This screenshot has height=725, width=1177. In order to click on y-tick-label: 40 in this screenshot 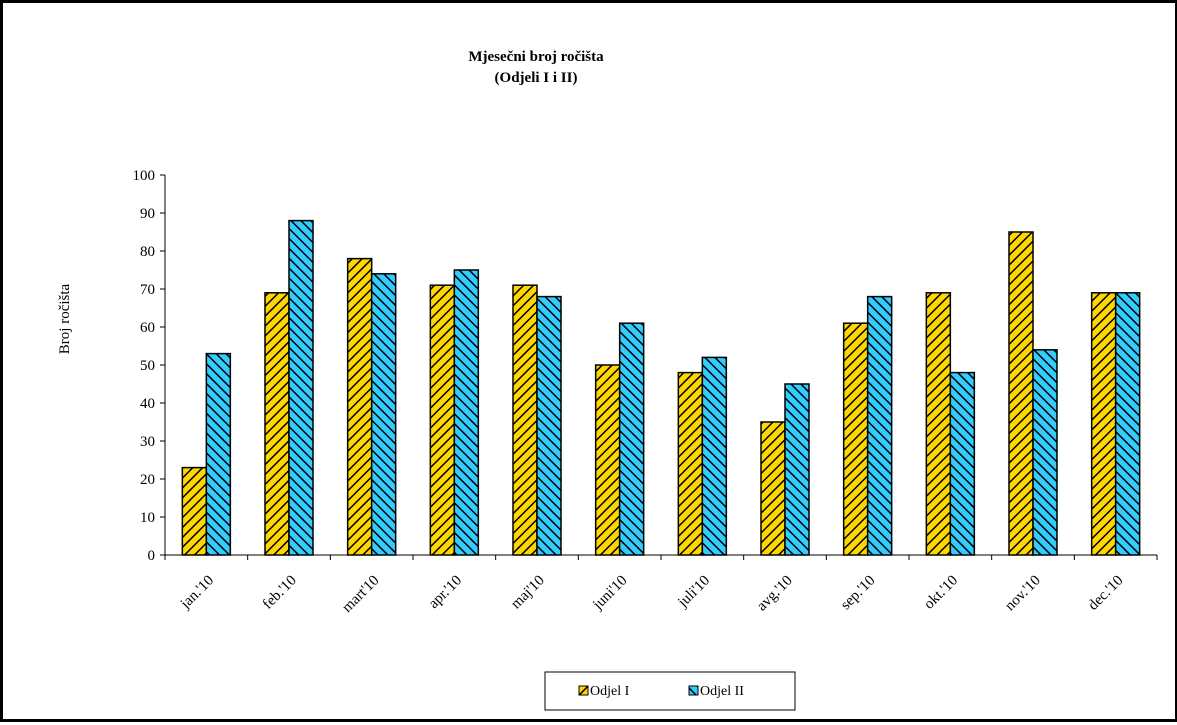, I will do `click(147, 404)`.